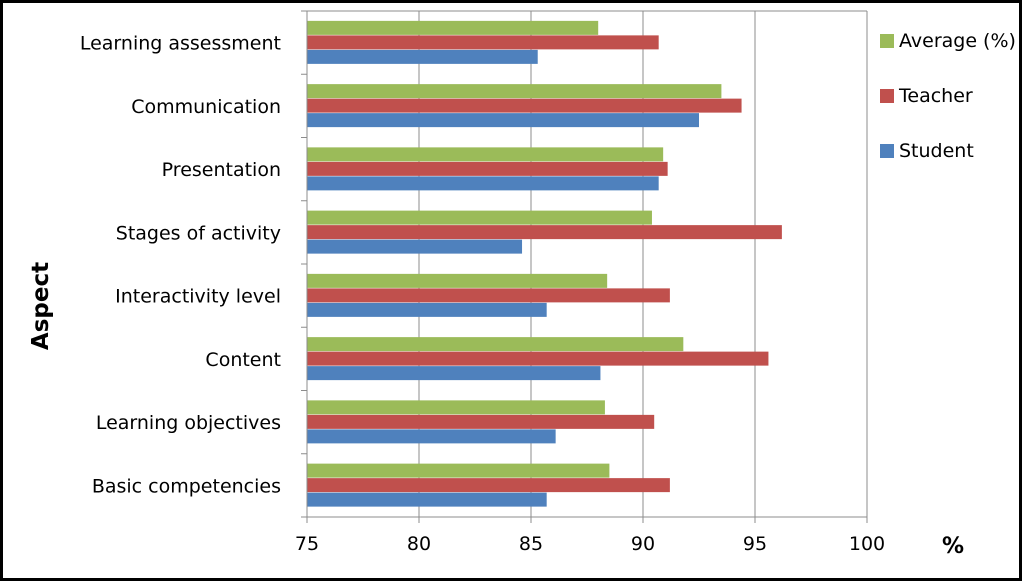 The image size is (1024, 588). Describe the element at coordinates (590, 544) in the screenshot. I see `x-tick-labels: 75 80 85 90 95 100` at that location.